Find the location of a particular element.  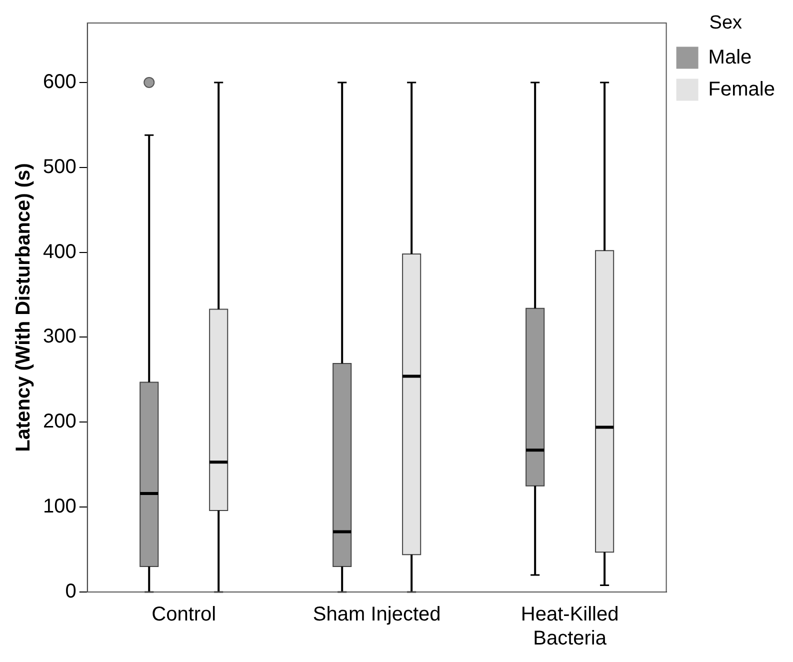

x-tick-label: Control is located at coordinates (184, 615).